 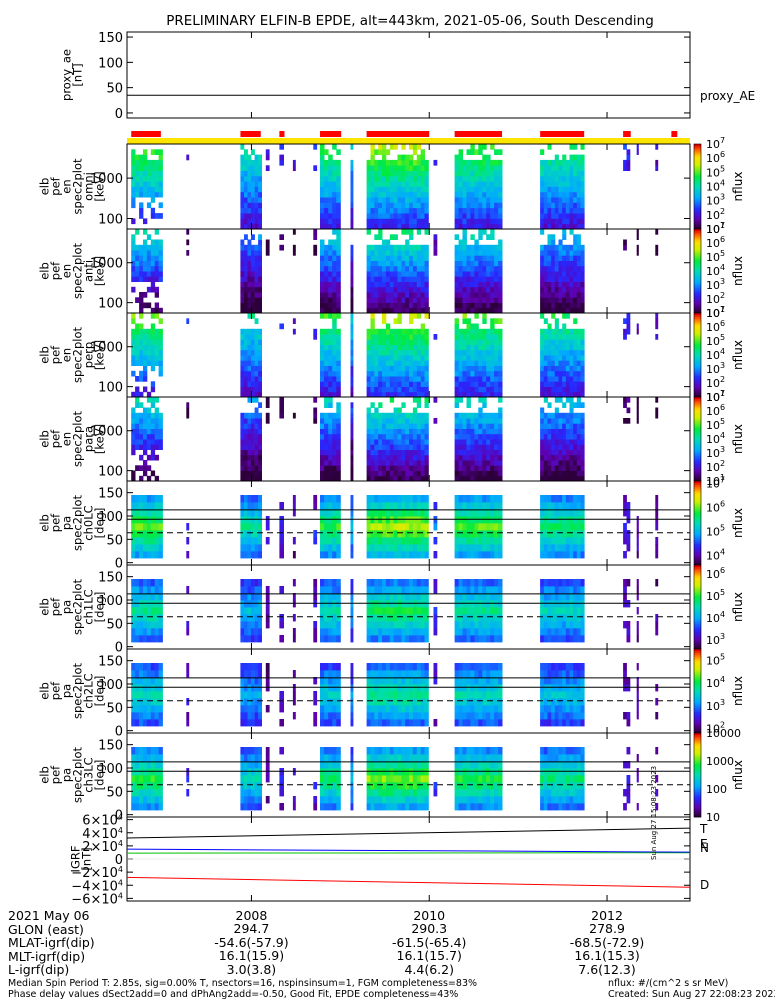 I want to click on time-tick-label-2: 2012, so click(x=607, y=915).